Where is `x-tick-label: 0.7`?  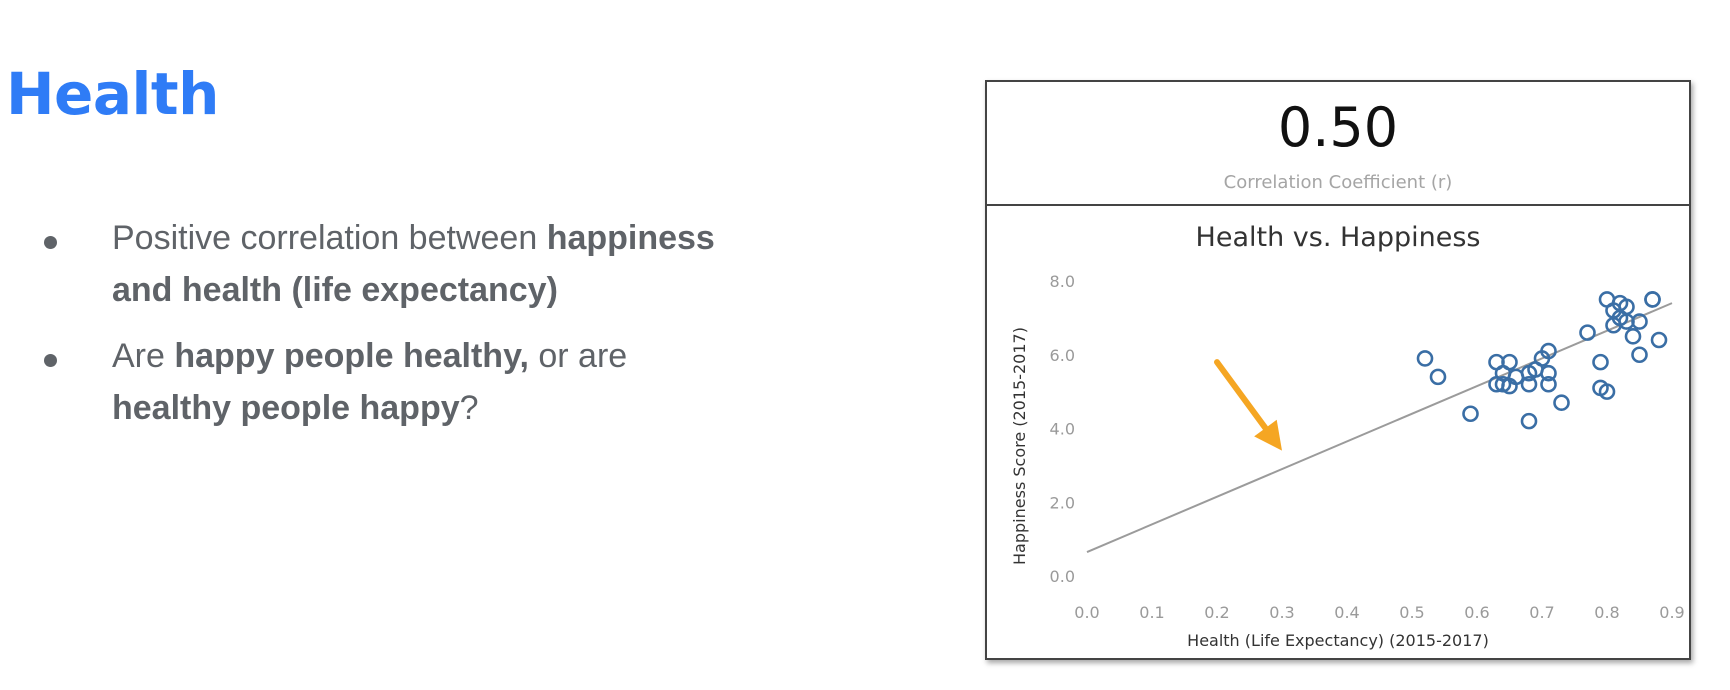 x-tick-label: 0.7 is located at coordinates (1541, 612).